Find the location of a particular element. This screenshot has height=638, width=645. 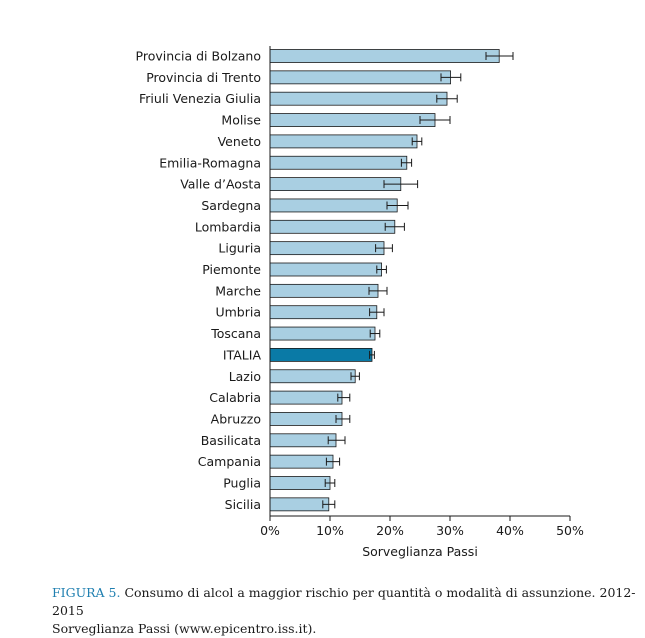

category-label-6: Valle d’Aosta is located at coordinates (220, 184).